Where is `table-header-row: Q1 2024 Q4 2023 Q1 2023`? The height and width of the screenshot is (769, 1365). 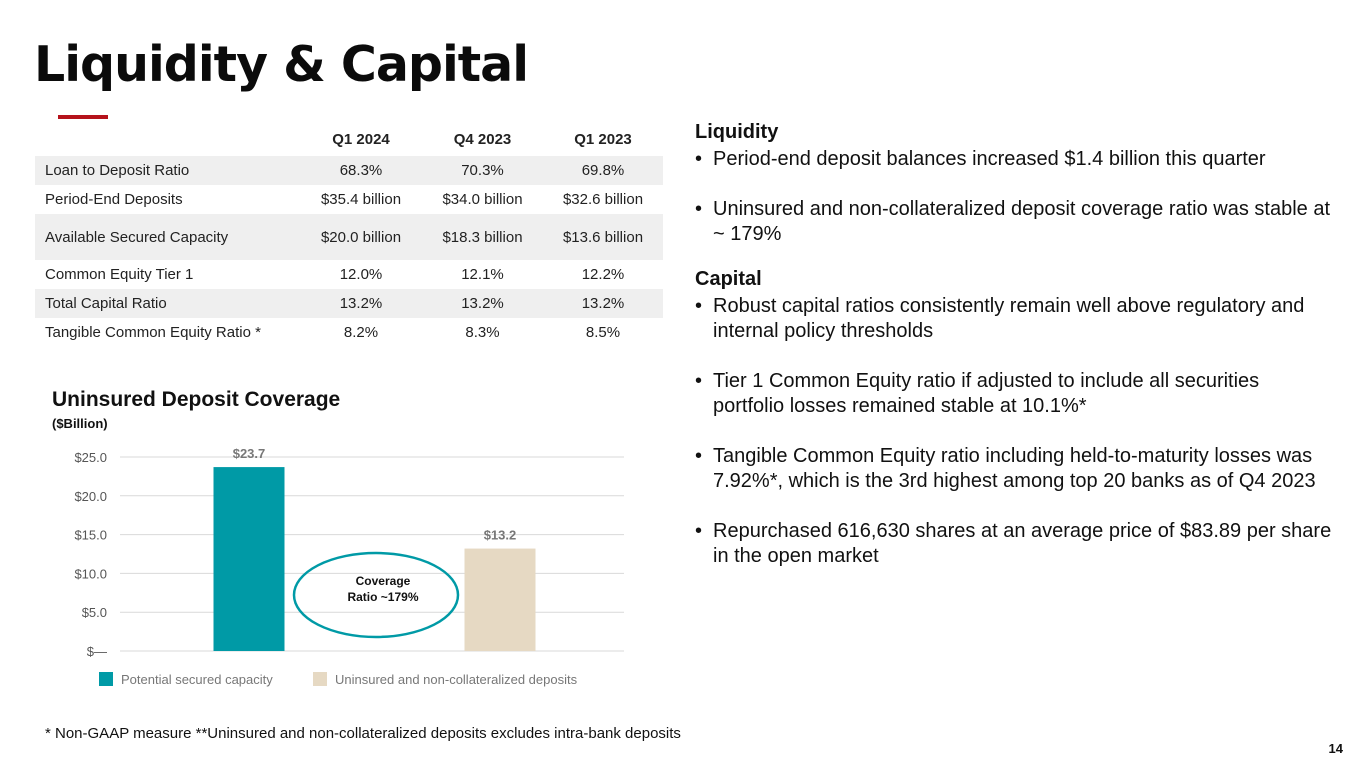 table-header-row: Q1 2024 Q4 2023 Q1 2023 is located at coordinates (349, 139).